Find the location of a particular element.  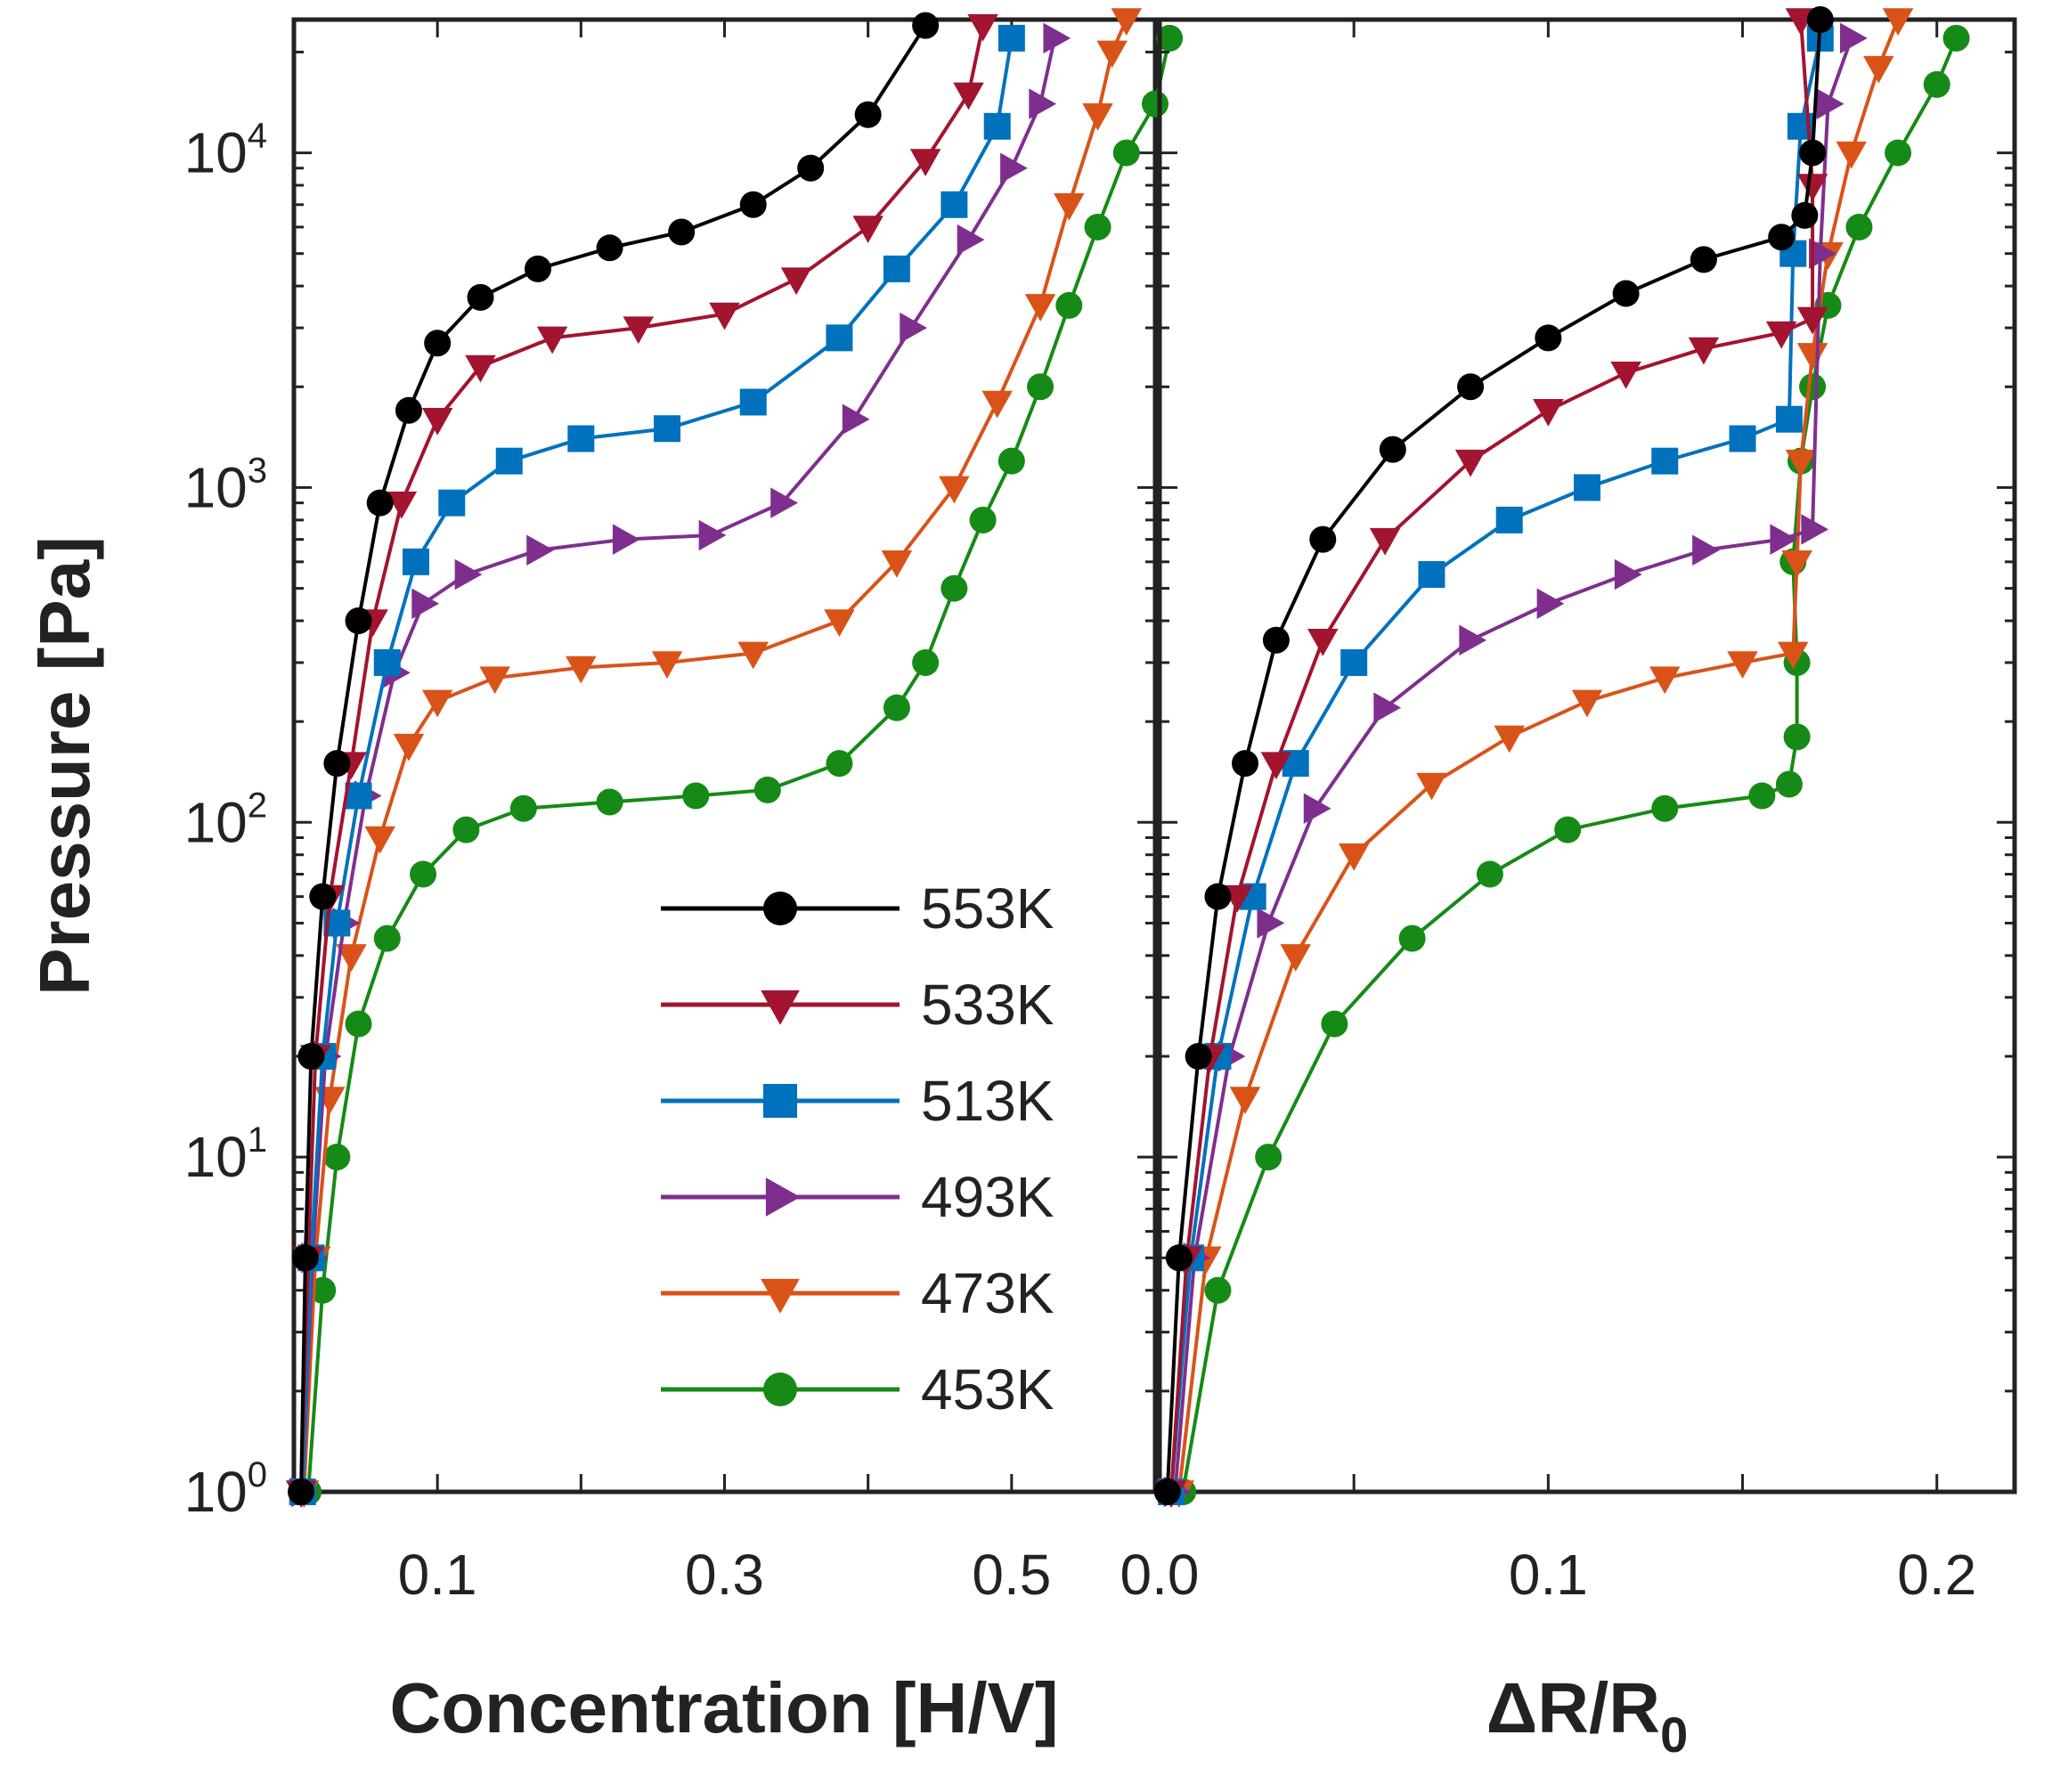

x-axis-title-resistance-main: ΔR/R is located at coordinates (1573, 1708).